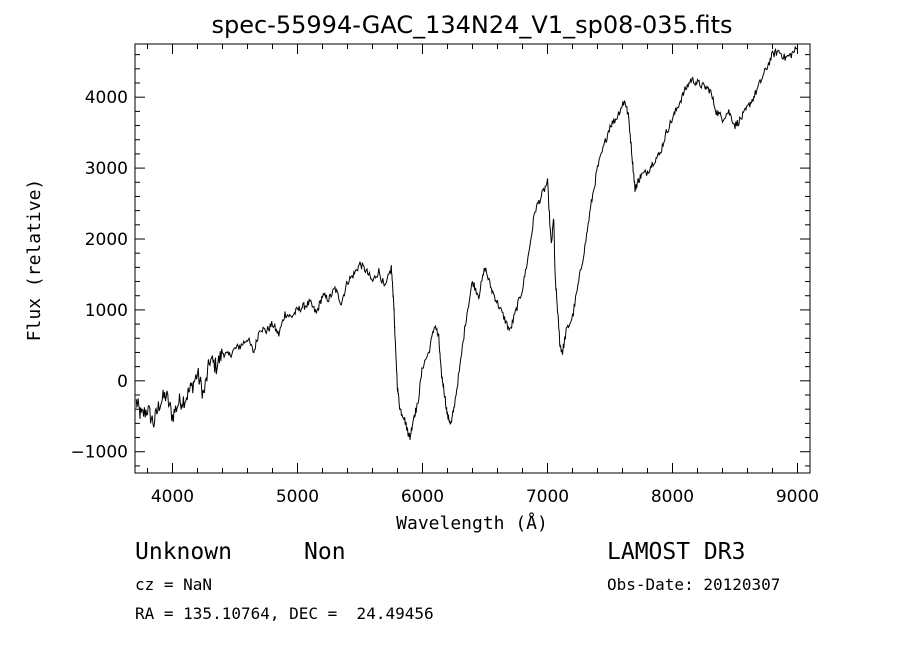 The width and height of the screenshot is (900, 649). What do you see at coordinates (106, 240) in the screenshot?
I see `y-tick-label: 2000` at bounding box center [106, 240].